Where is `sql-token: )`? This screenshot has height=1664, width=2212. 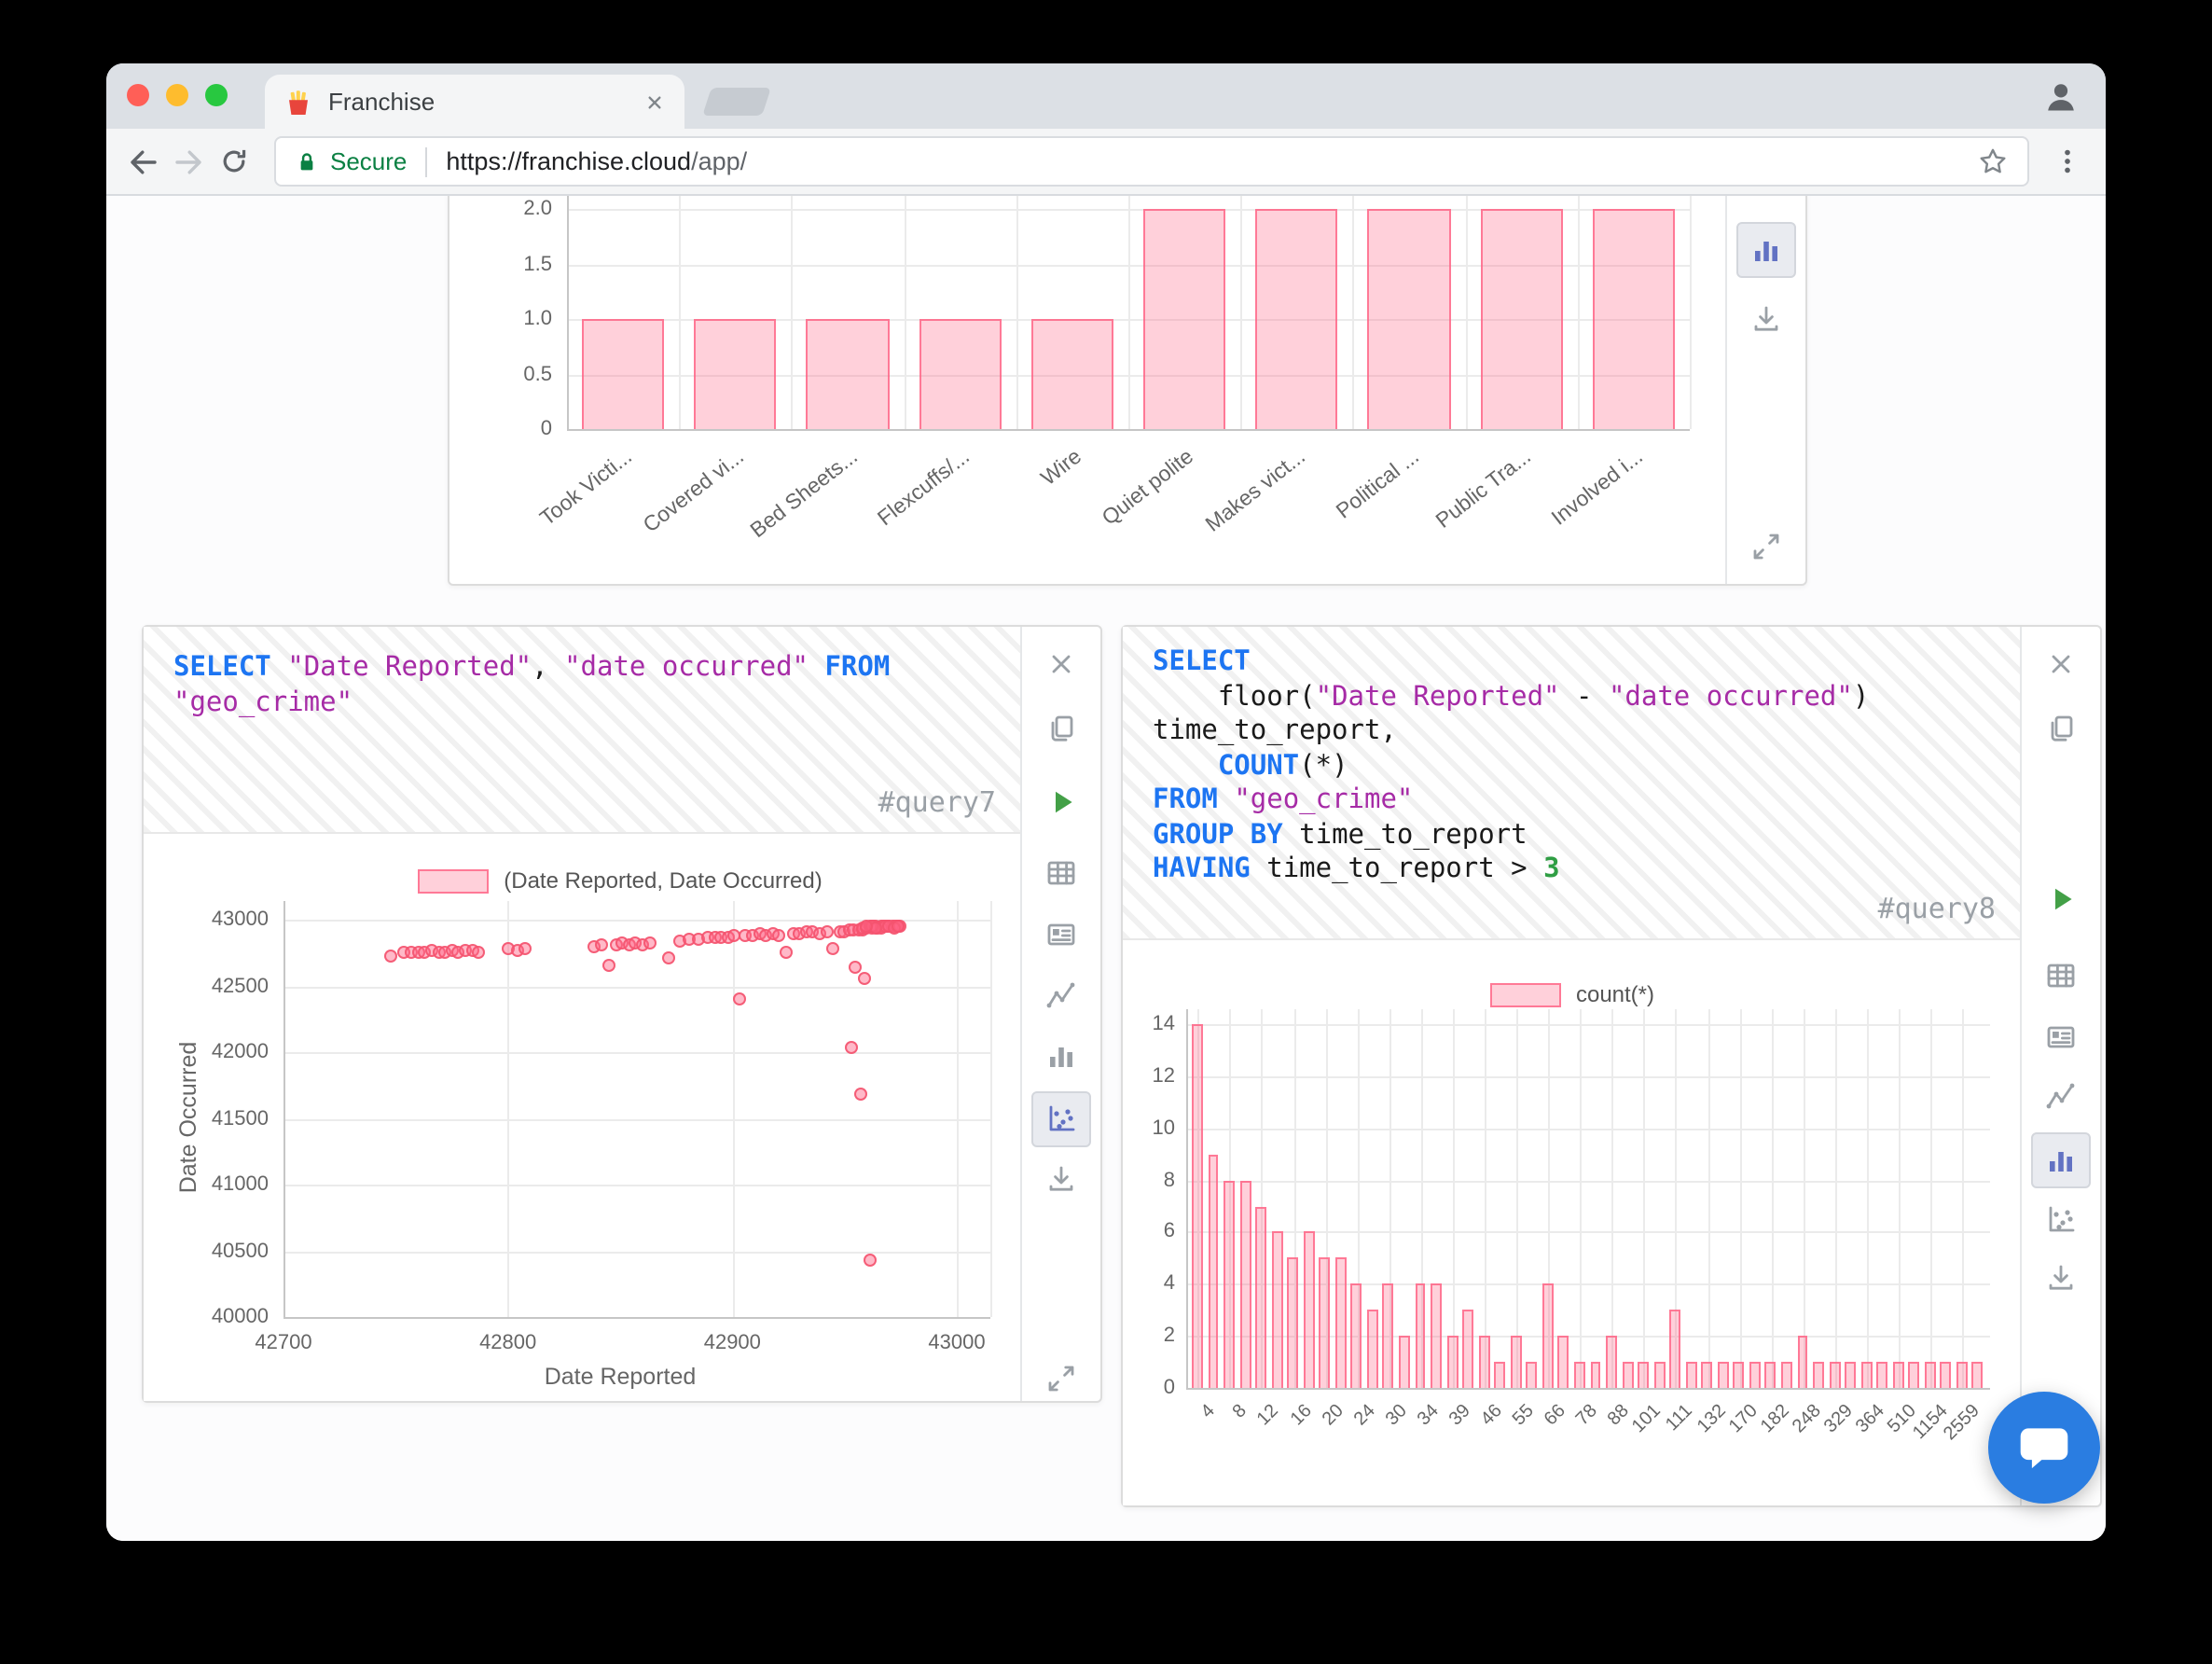
sql-token: ) is located at coordinates (1861, 697).